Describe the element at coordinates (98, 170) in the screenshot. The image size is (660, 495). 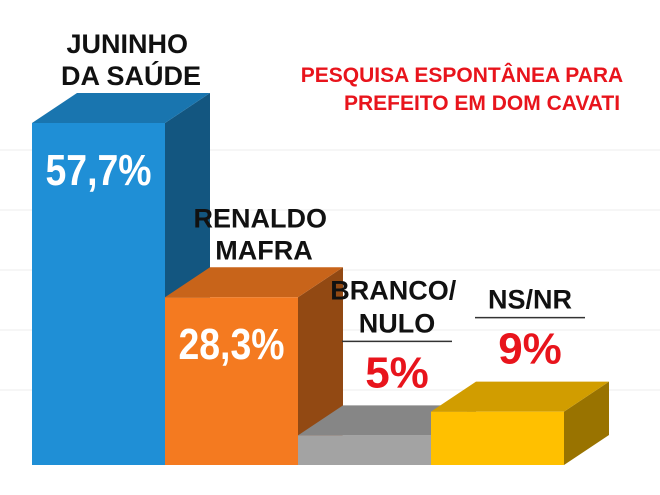
I see `value-label: 57,7%` at that location.